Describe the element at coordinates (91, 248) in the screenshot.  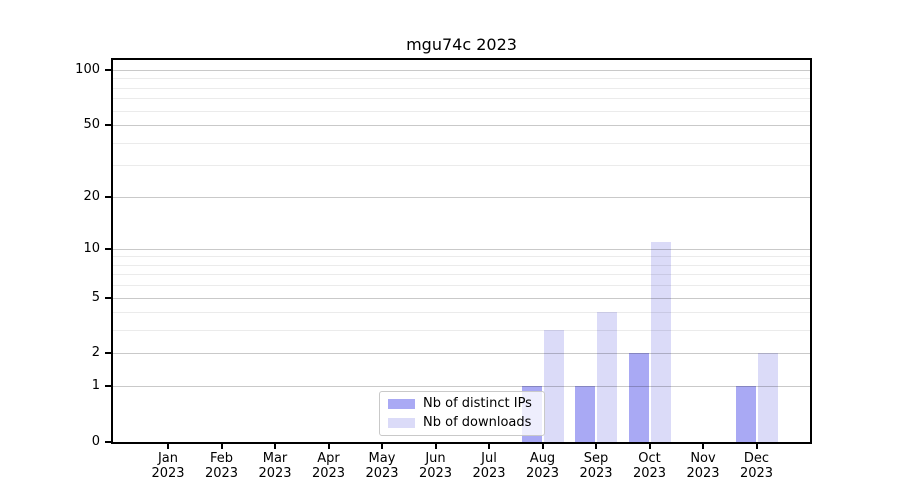
I see `y-tick-label: 10` at that location.